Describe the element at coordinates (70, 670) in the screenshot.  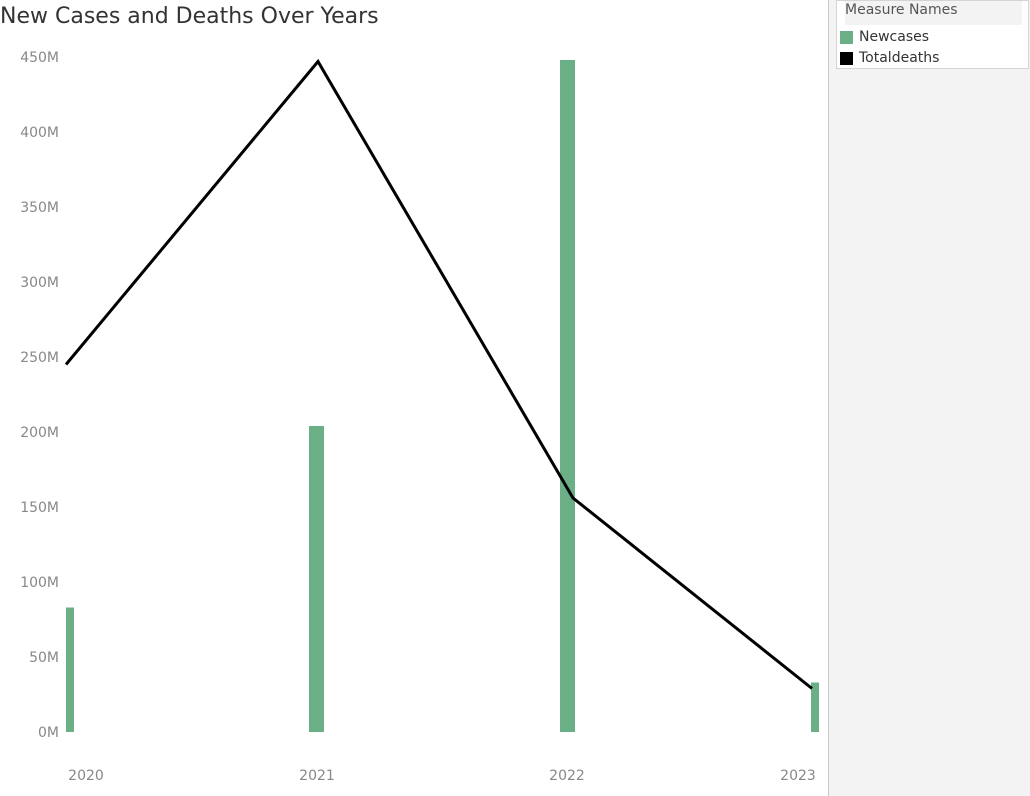
I see `bar-newcases-2020` at that location.